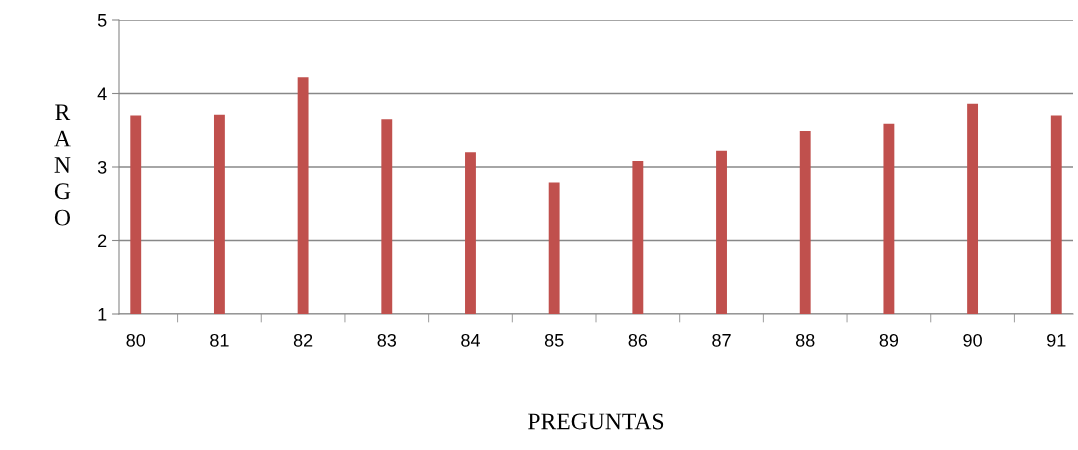 This screenshot has width=1078, height=450. Describe the element at coordinates (102, 241) in the screenshot. I see `y-tick-label: 2` at that location.